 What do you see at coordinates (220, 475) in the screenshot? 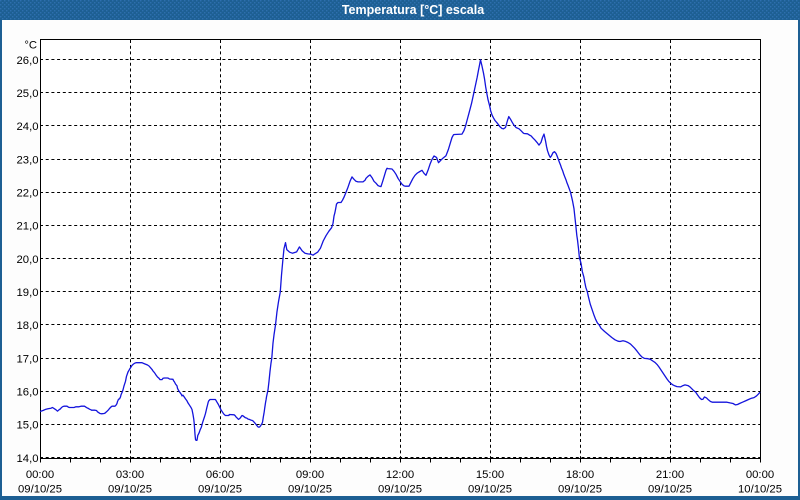
I see `svg-text: 06:00` at bounding box center [220, 475].